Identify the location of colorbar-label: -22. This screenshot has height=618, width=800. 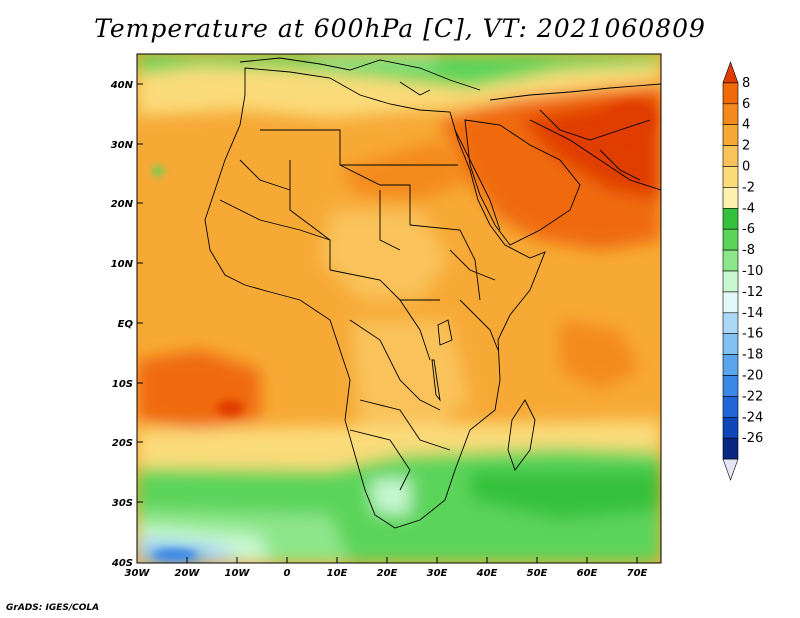
(752, 396).